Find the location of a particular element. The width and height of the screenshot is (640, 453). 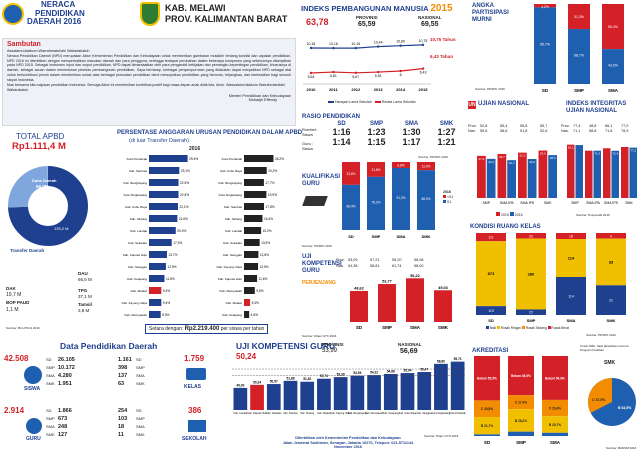

apm-chart: 4,2% 95,7% SD 31,3% 68,7% SMP 56,4% 43,6% SMA is located at coordinates (579, 48).